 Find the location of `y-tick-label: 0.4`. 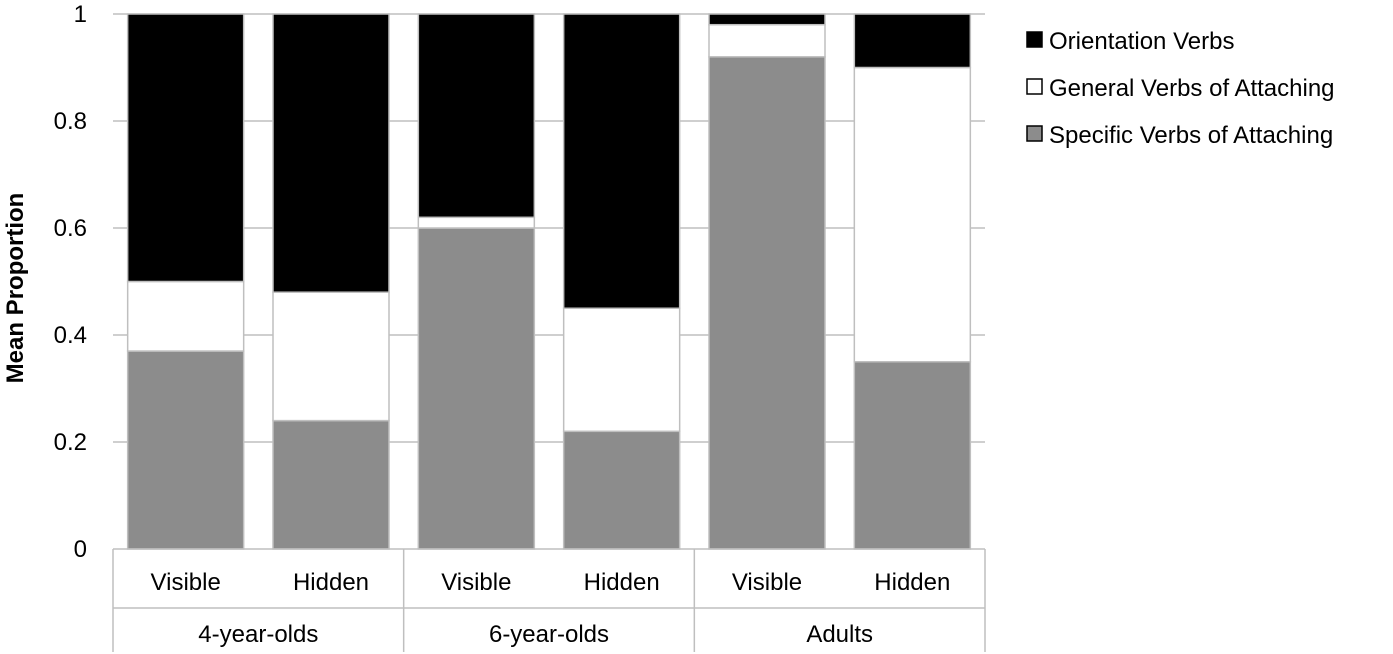

y-tick-label: 0.4 is located at coordinates (70, 335).